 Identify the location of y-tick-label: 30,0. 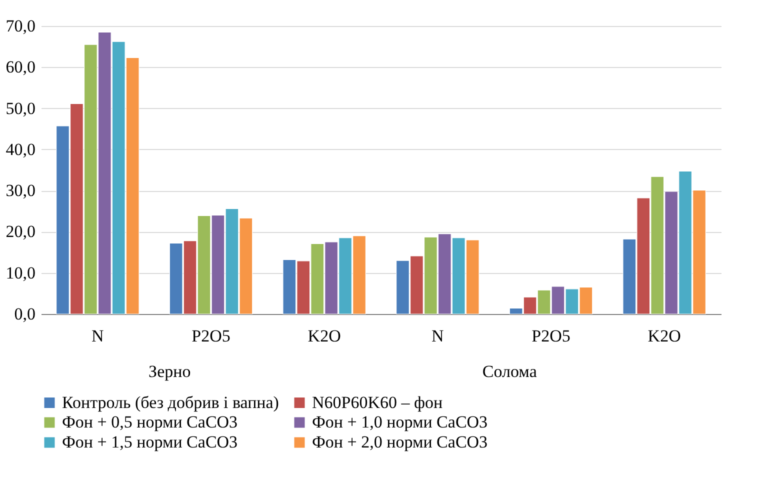
(21, 190).